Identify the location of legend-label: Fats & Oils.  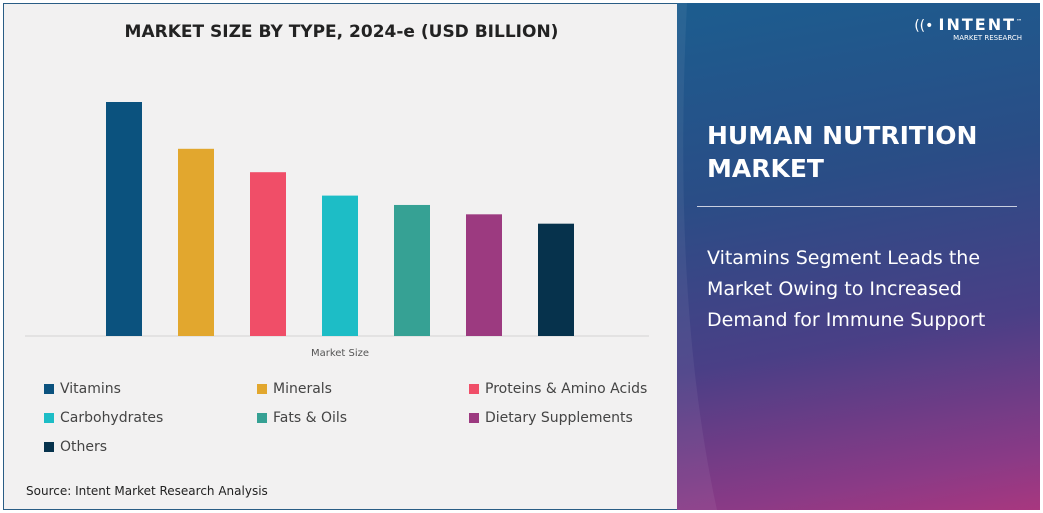
(310, 418).